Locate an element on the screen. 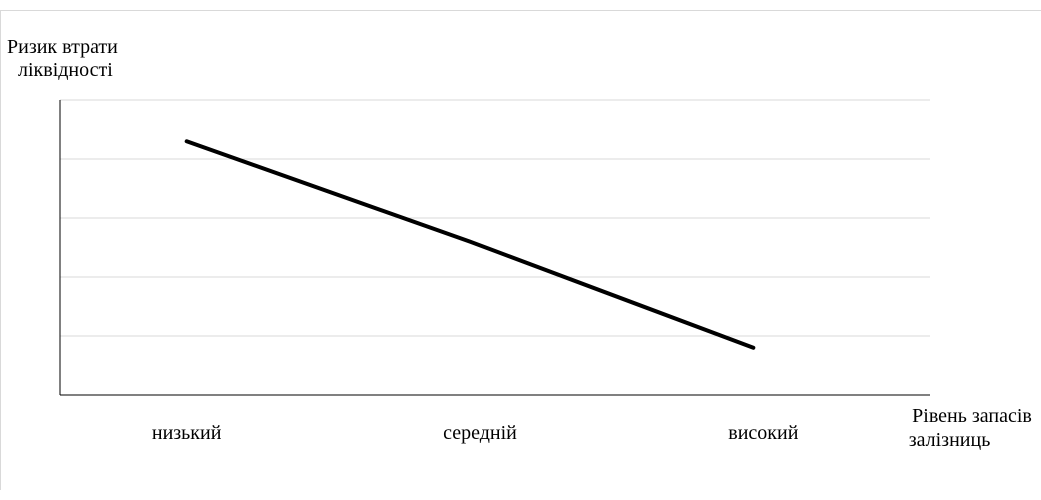  x-axis-title-line-1: Рівень запасів is located at coordinates (972, 416).